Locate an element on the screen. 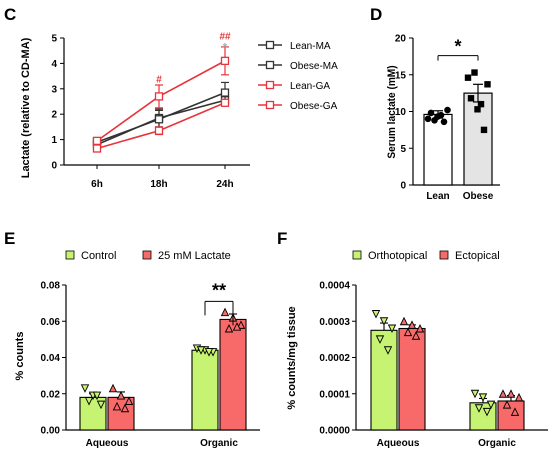  panel-f-ytick-label: 0.0001 is located at coordinates (334, 394).